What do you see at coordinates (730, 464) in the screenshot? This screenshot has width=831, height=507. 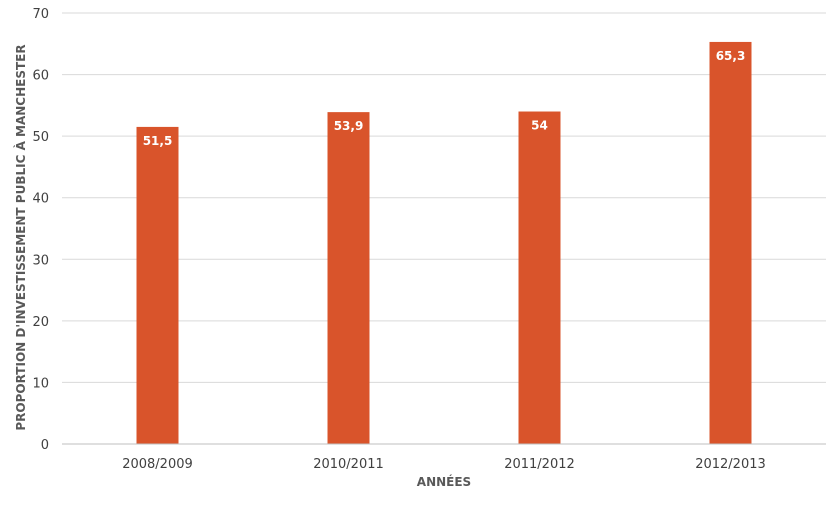 I see `x-tick-label: 2012/2013` at bounding box center [730, 464].